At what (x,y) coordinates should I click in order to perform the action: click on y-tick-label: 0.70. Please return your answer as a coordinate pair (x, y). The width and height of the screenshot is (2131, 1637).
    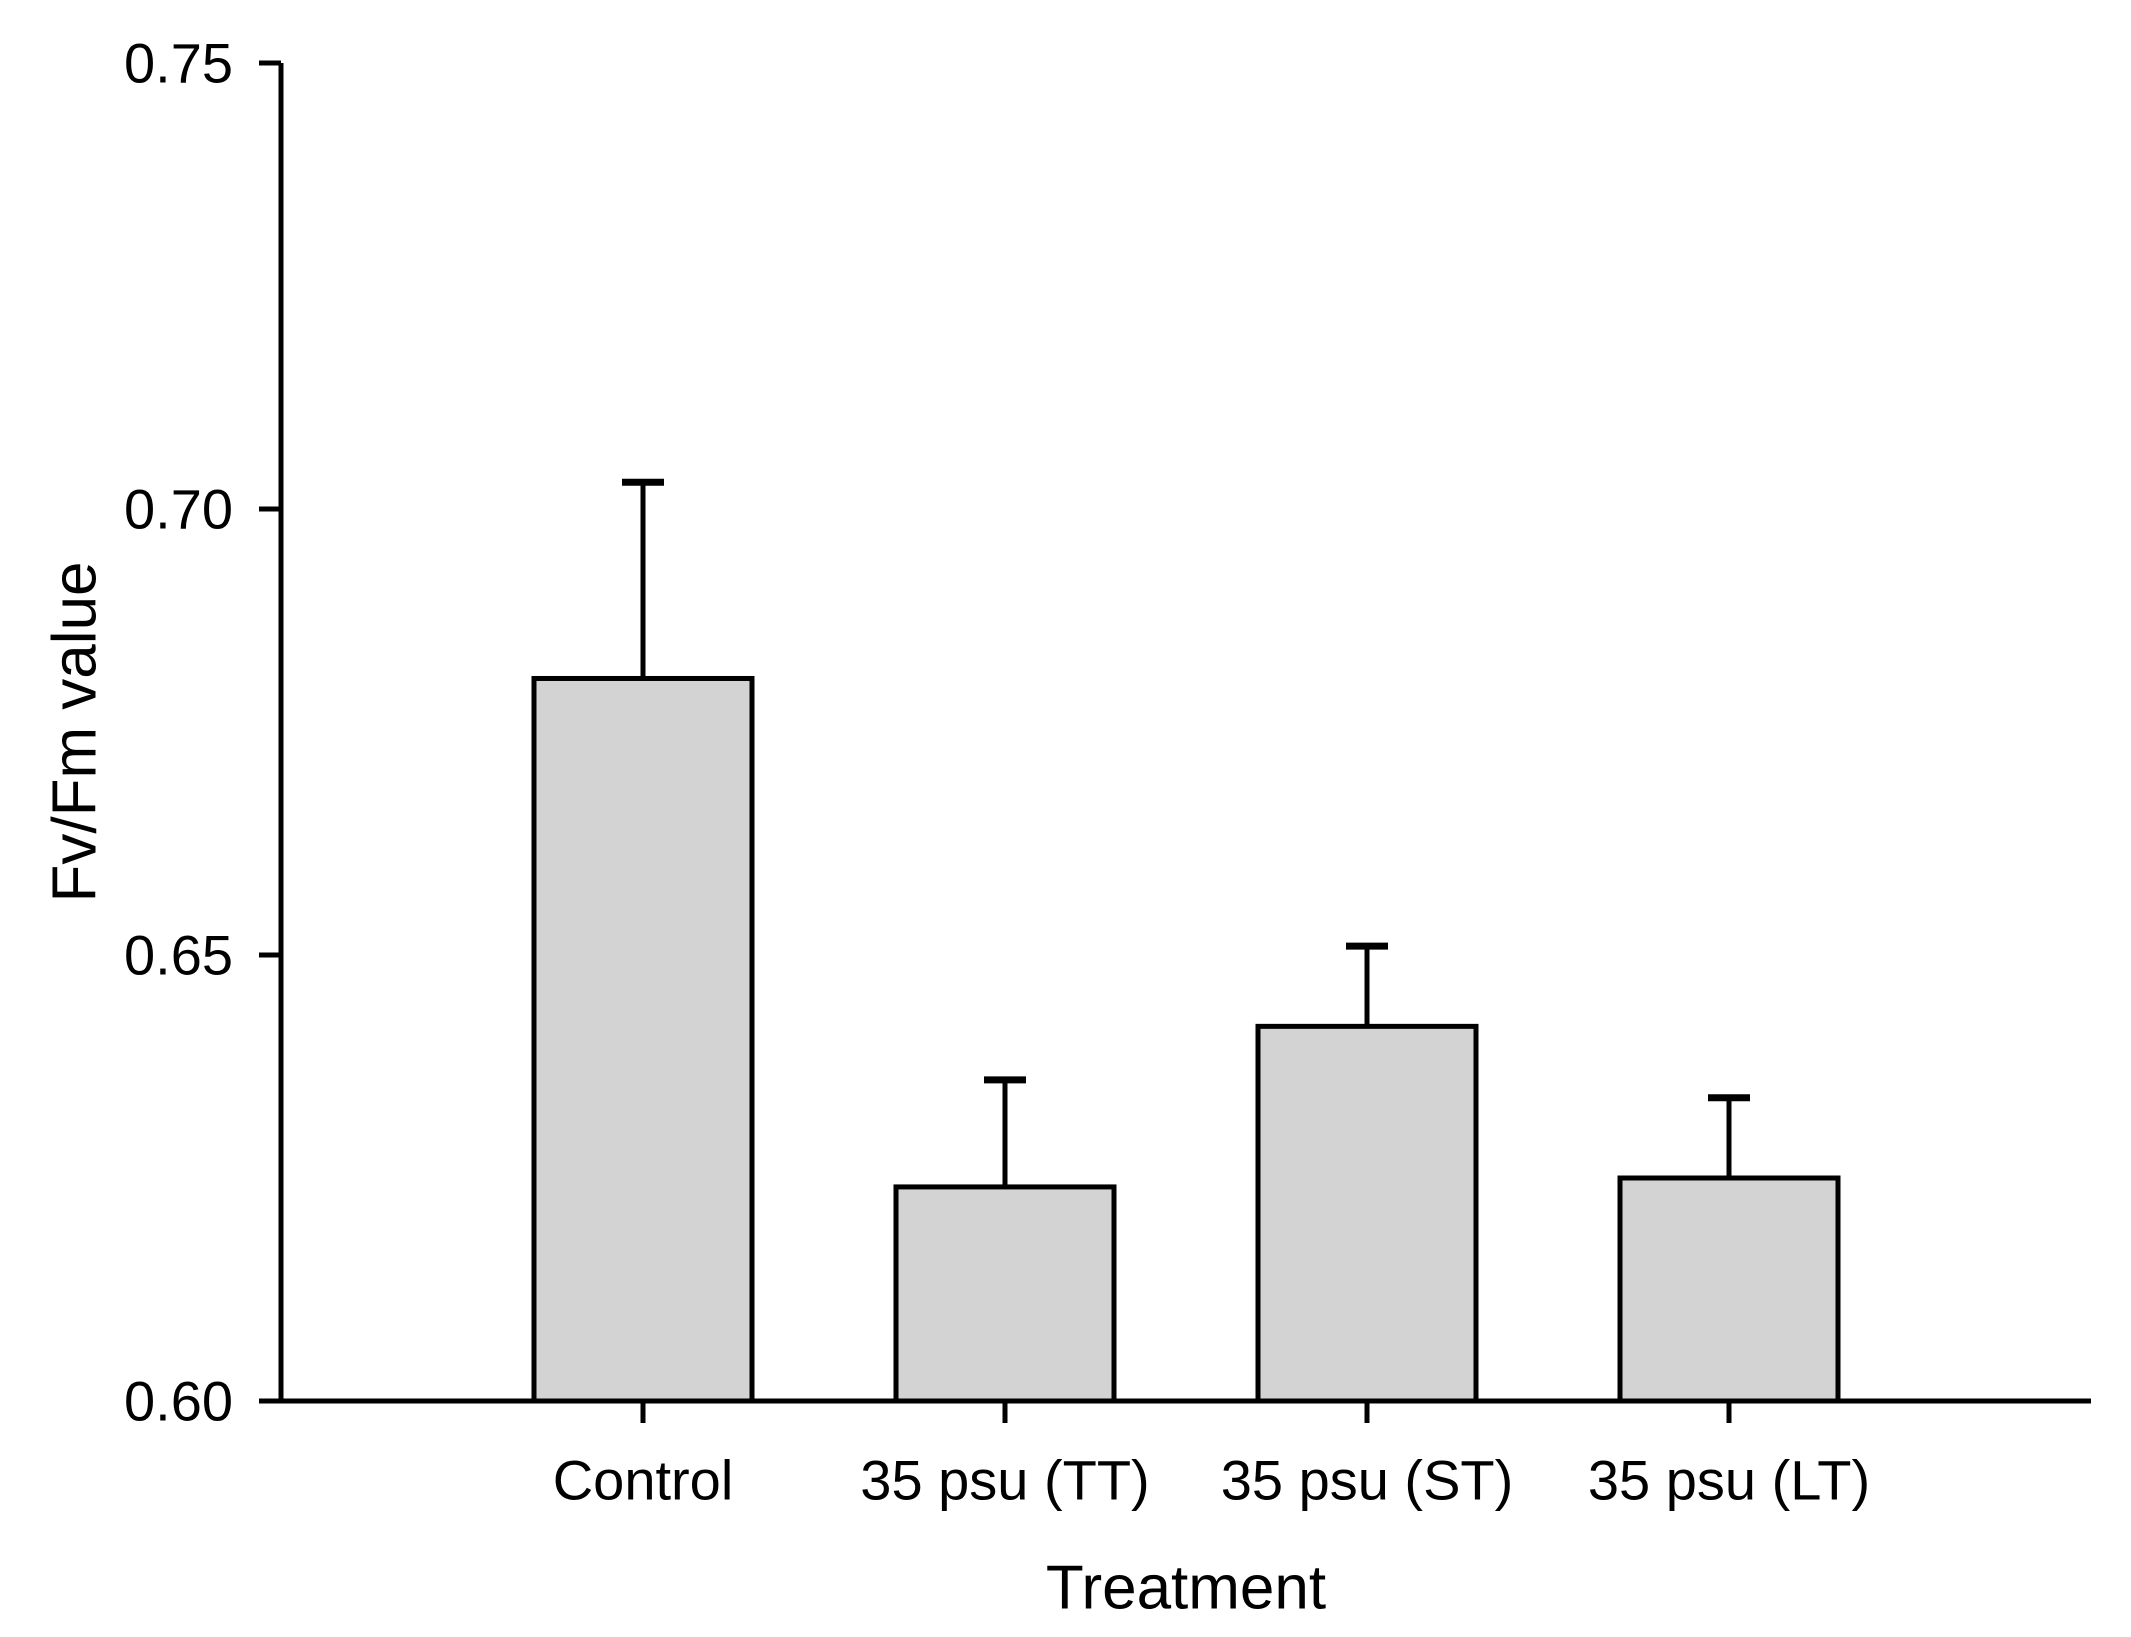
    Looking at the image, I should click on (178, 509).